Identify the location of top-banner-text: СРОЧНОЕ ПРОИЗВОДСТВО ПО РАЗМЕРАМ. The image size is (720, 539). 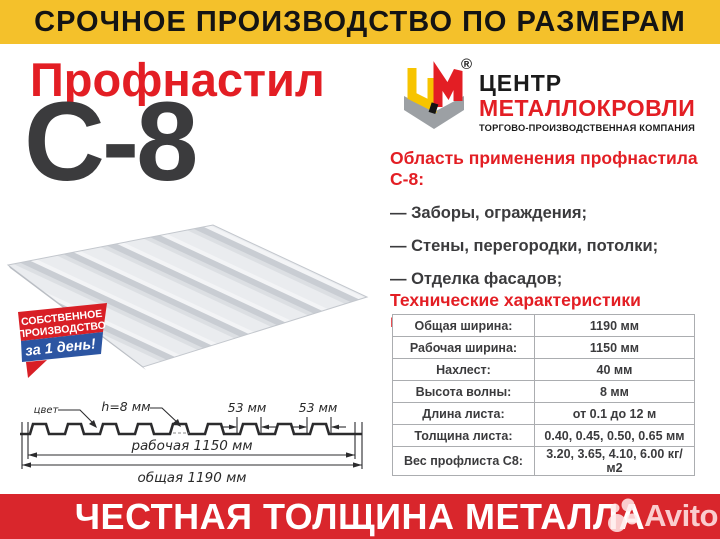
(360, 21).